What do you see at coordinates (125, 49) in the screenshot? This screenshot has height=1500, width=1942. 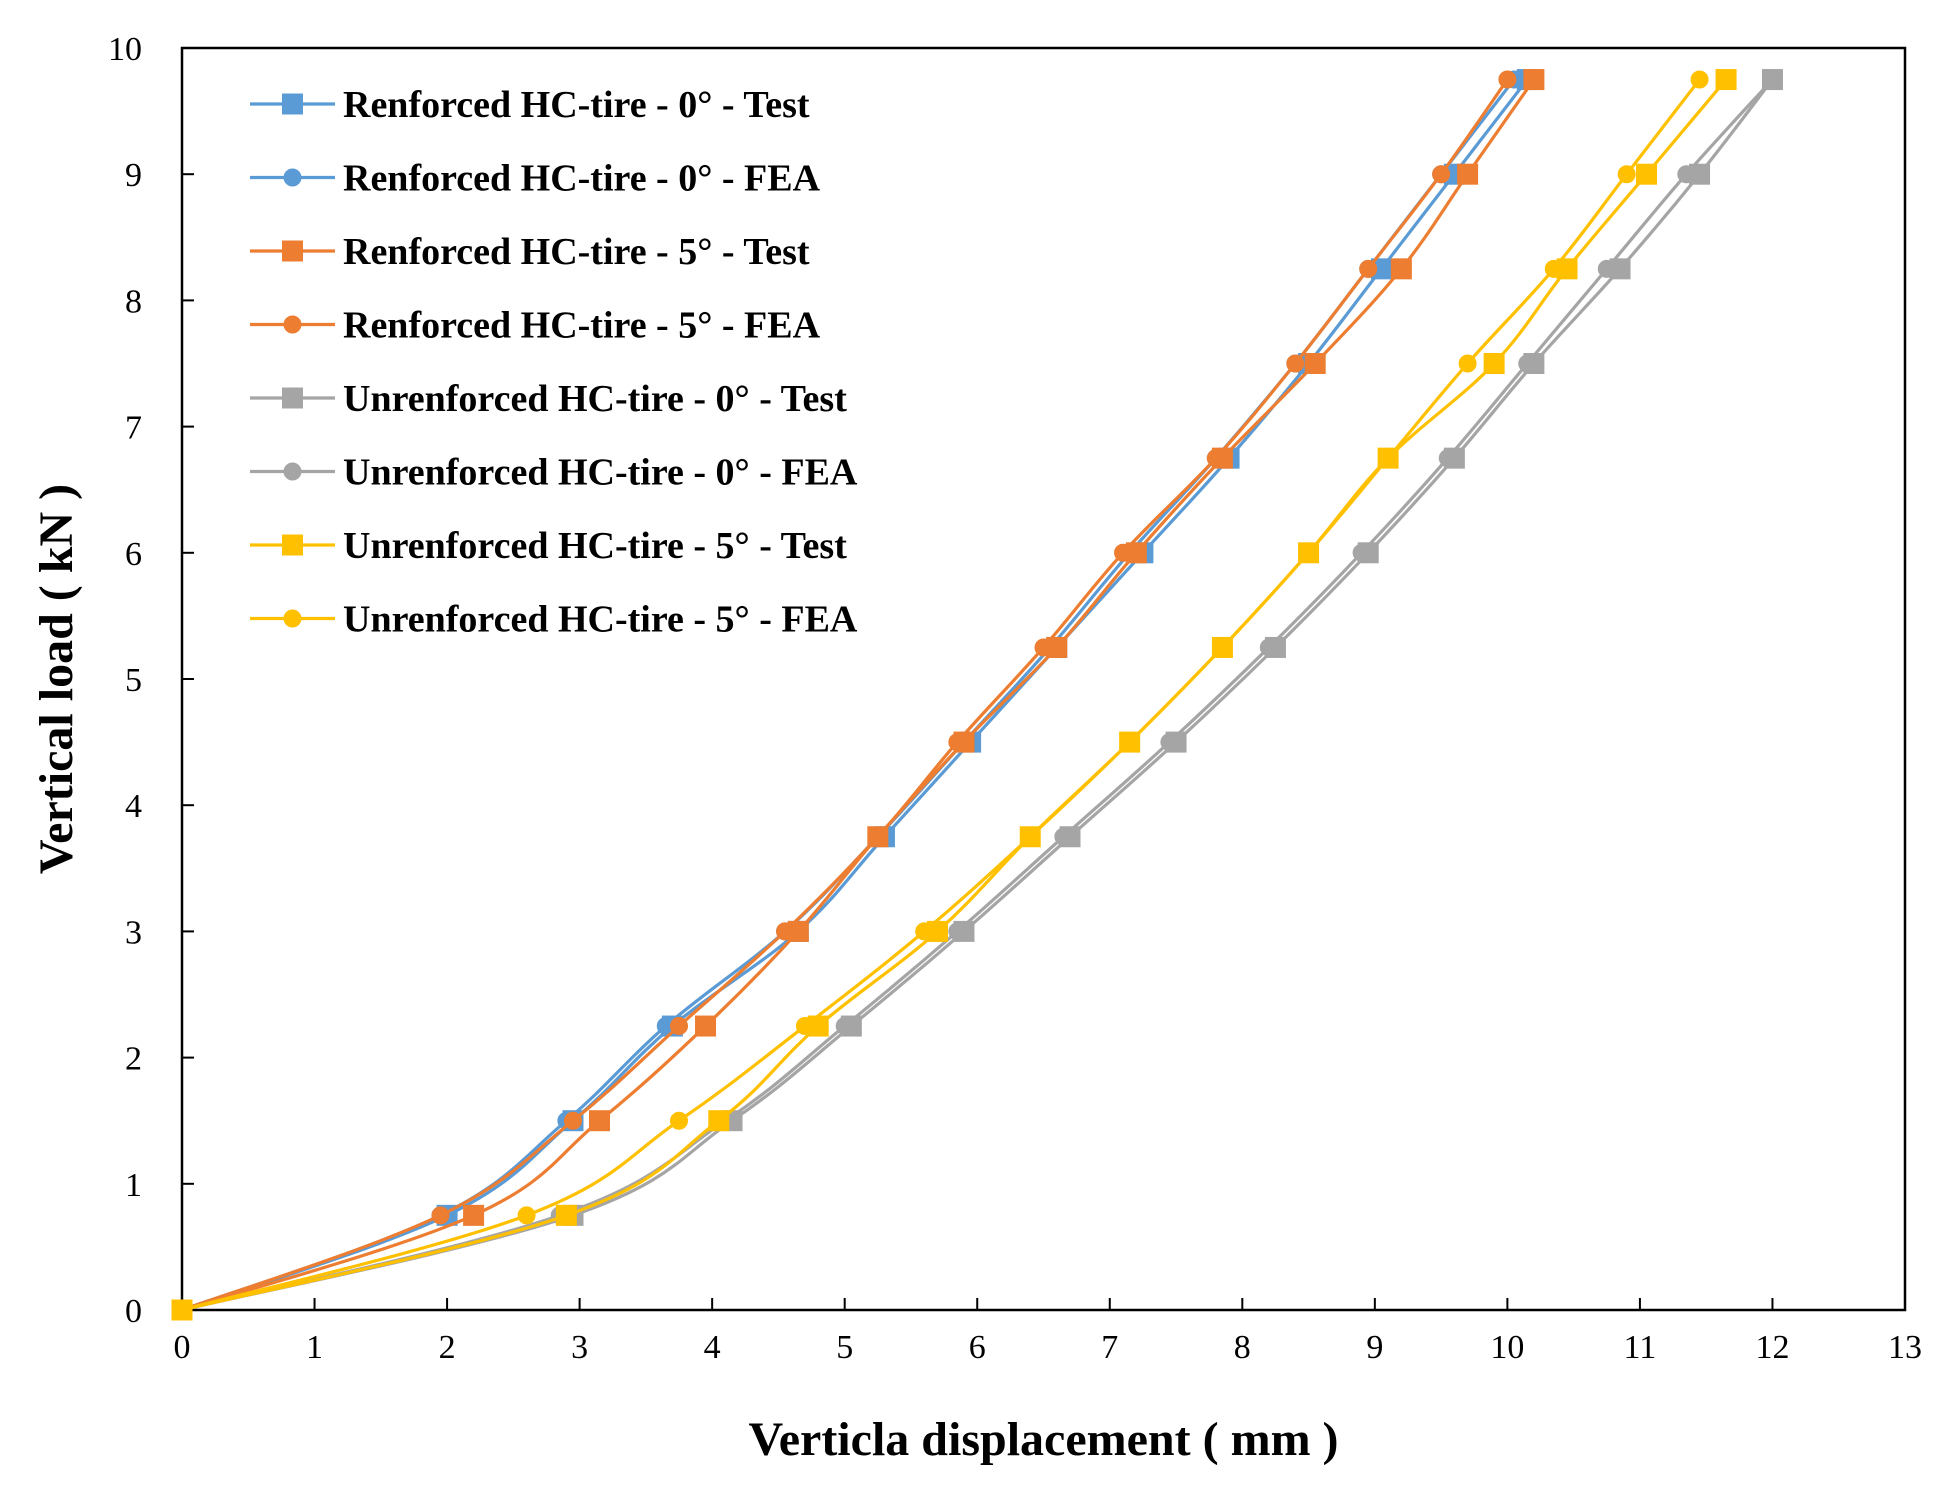 I see `y-tick-label: 10` at bounding box center [125, 49].